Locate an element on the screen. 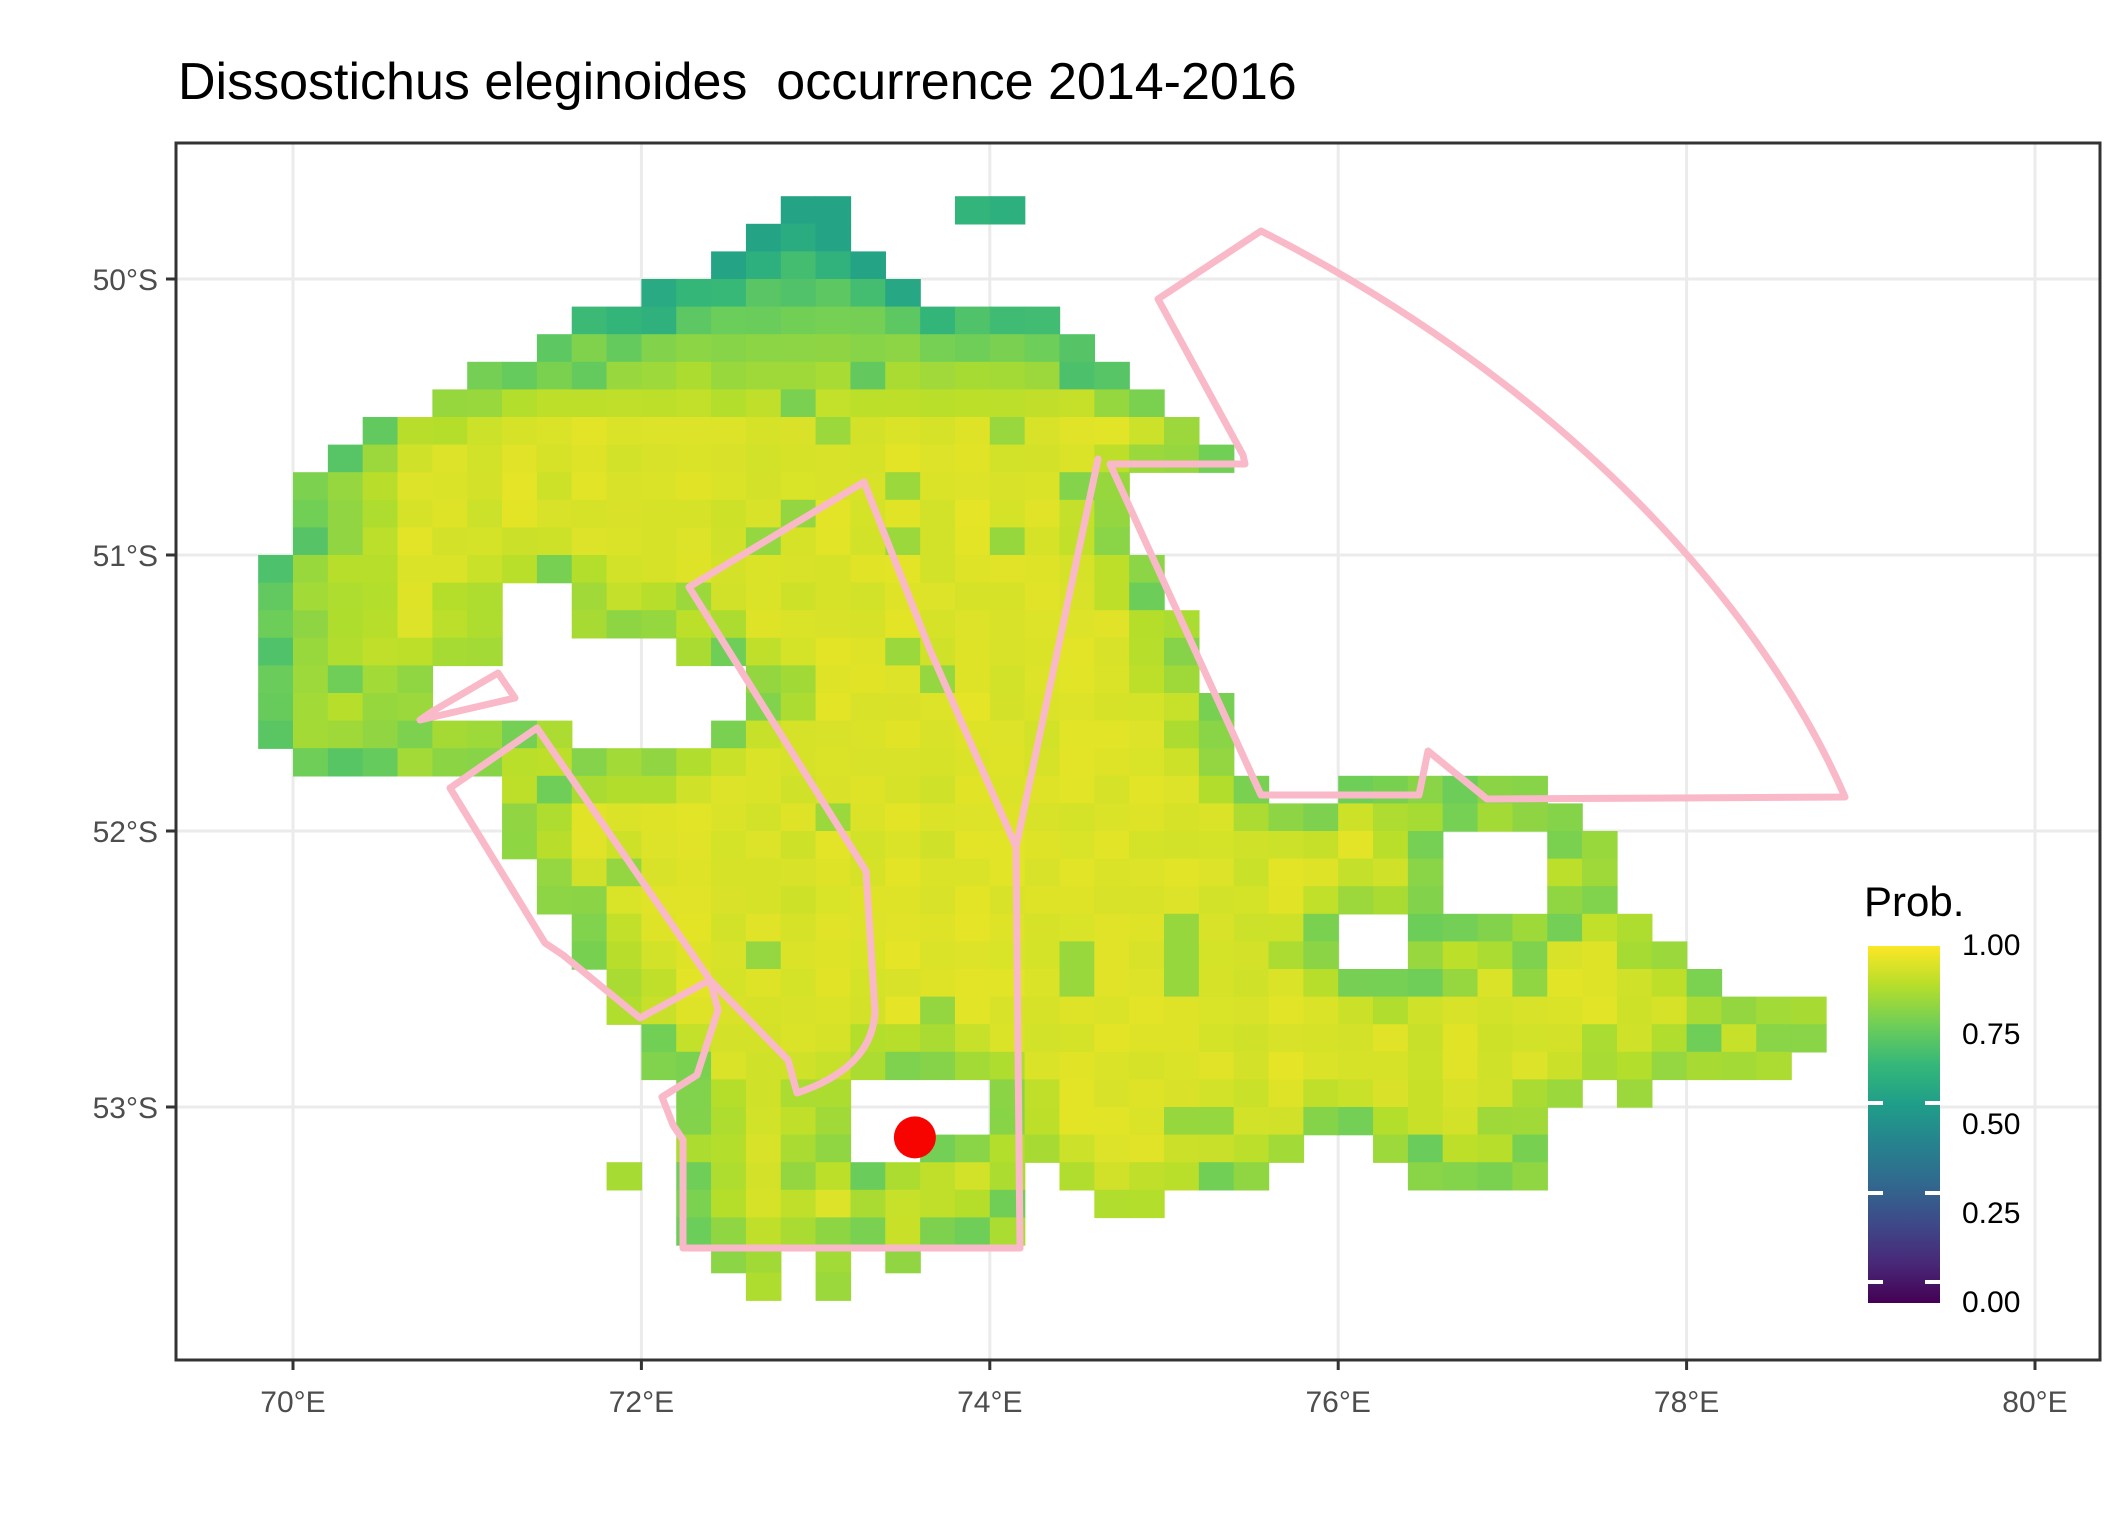 Image resolution: width=2125 pixels, height=1535 pixels. y-tick-label: 51°S is located at coordinates (125, 556).